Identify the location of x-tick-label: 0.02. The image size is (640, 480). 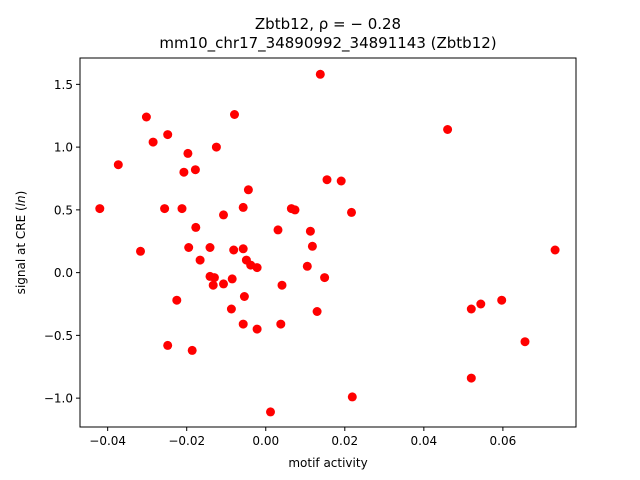
(344, 441).